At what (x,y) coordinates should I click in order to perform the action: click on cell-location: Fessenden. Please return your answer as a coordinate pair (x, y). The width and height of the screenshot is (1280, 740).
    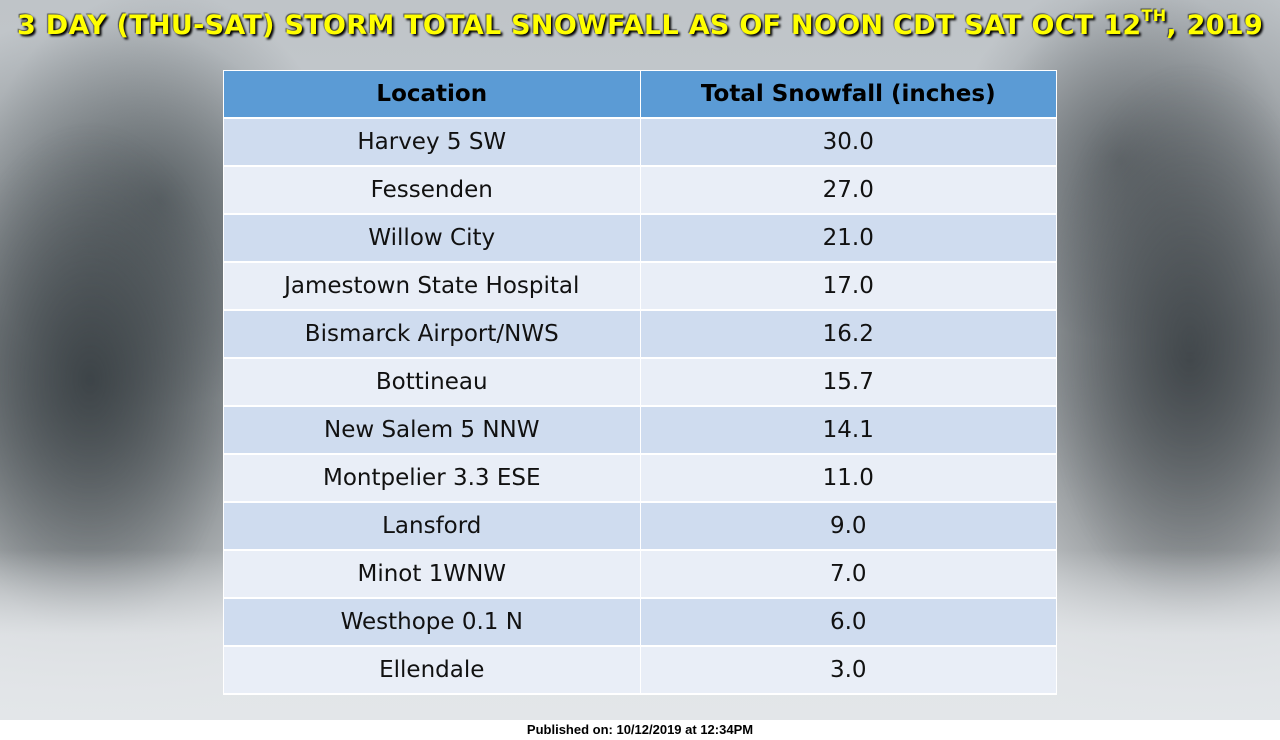
    Looking at the image, I should click on (432, 190).